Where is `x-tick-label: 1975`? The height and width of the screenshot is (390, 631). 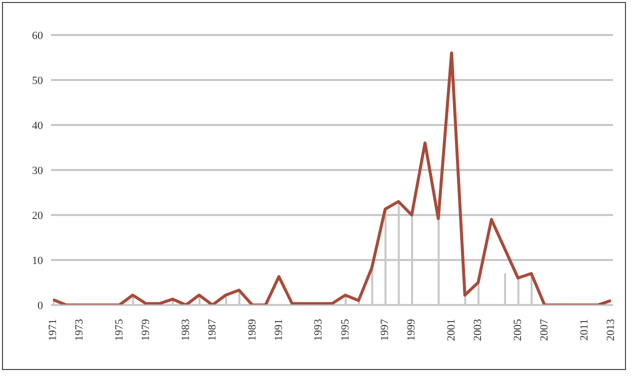 x-tick-label: 1975 is located at coordinates (119, 329).